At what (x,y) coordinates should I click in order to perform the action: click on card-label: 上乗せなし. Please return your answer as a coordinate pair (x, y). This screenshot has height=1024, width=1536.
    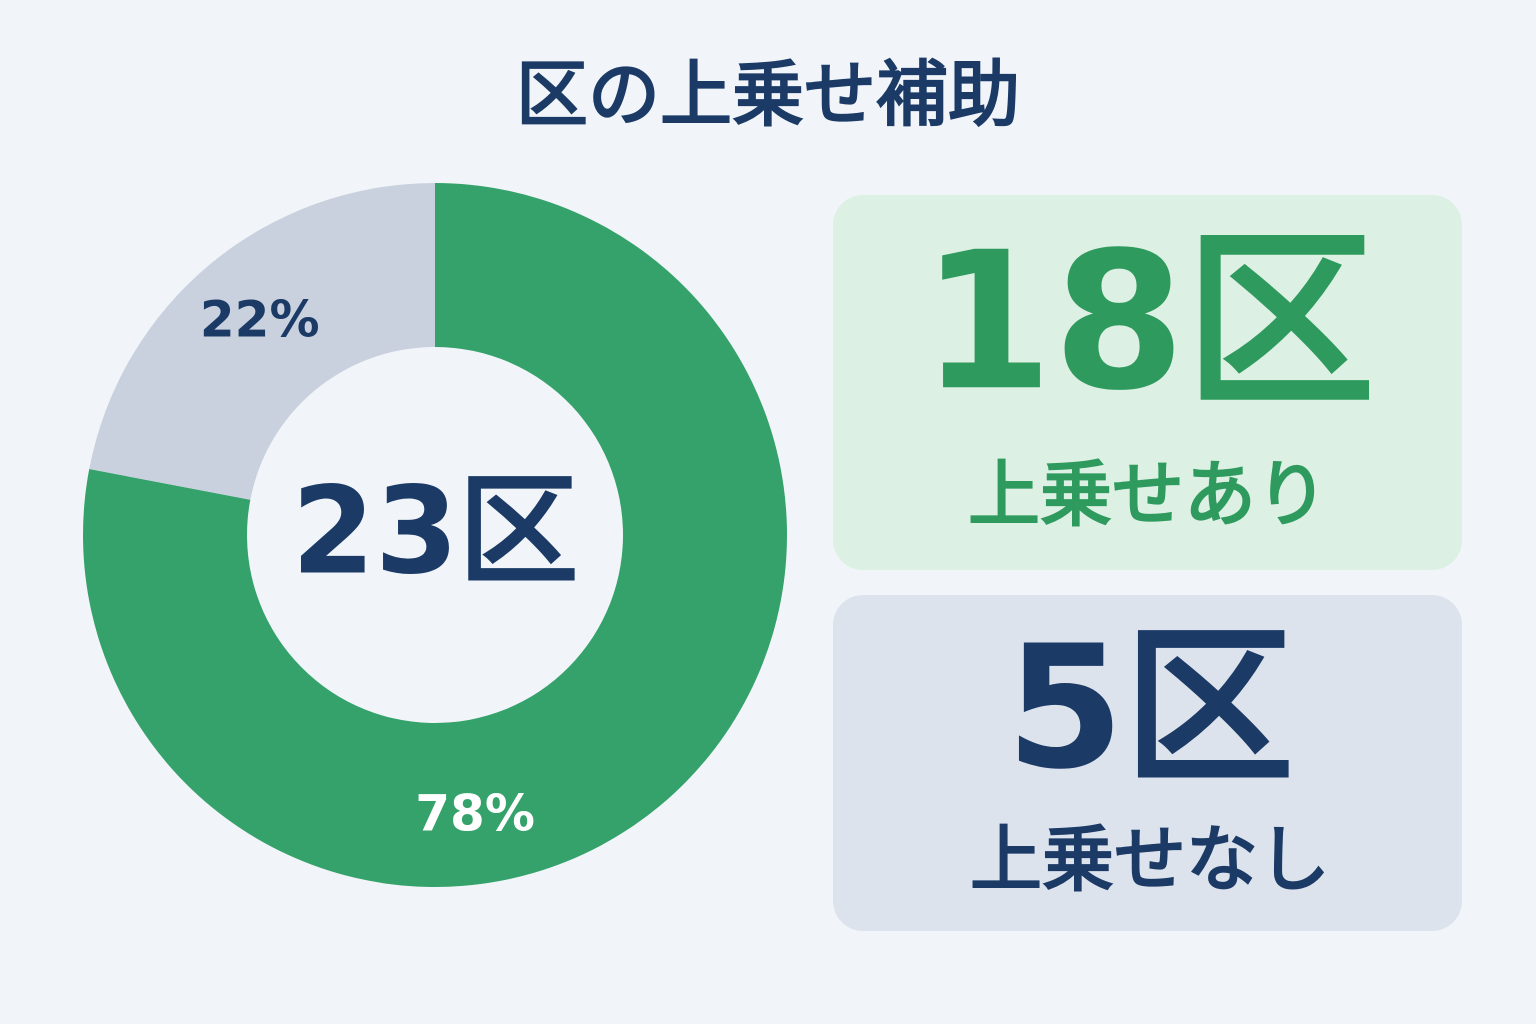
    Looking at the image, I should click on (1150, 860).